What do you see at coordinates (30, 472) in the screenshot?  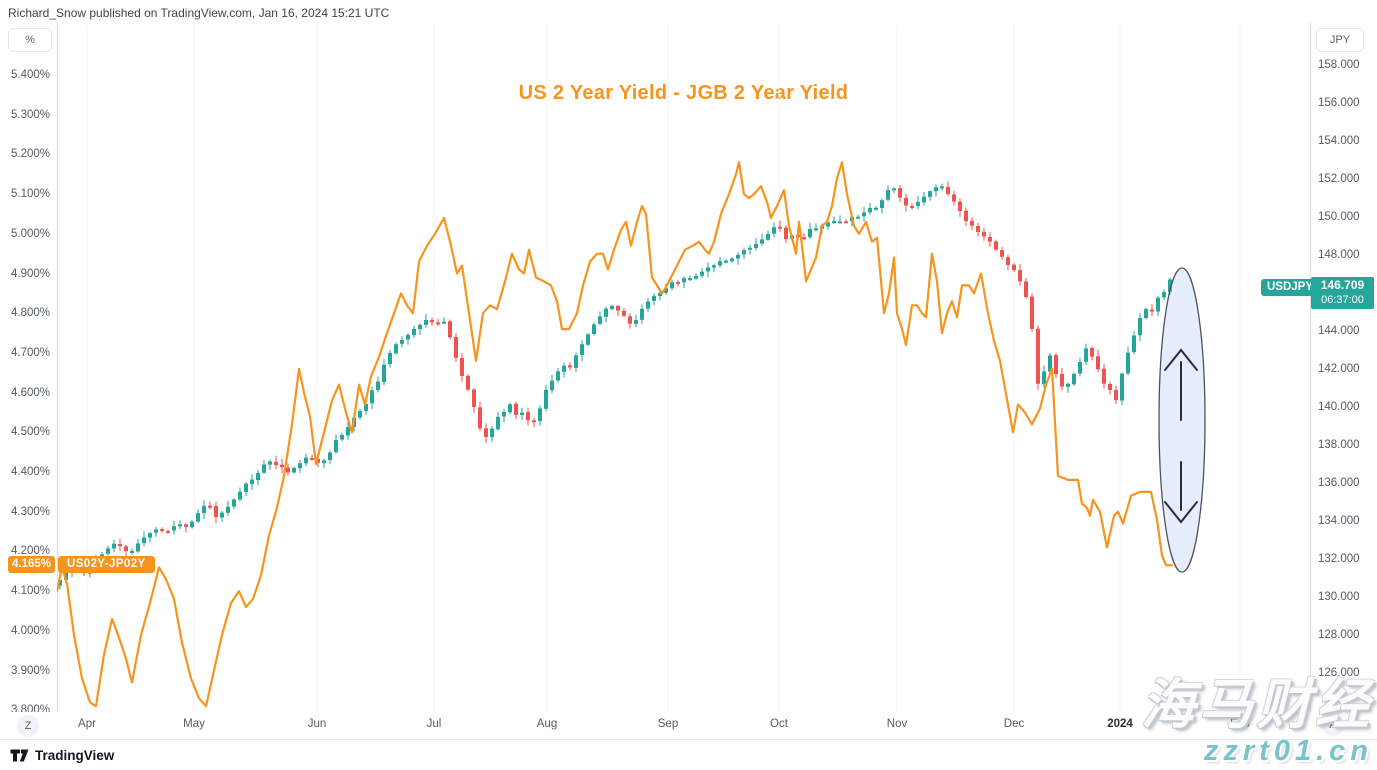 I see `left-axis-tick: 4.400%` at bounding box center [30, 472].